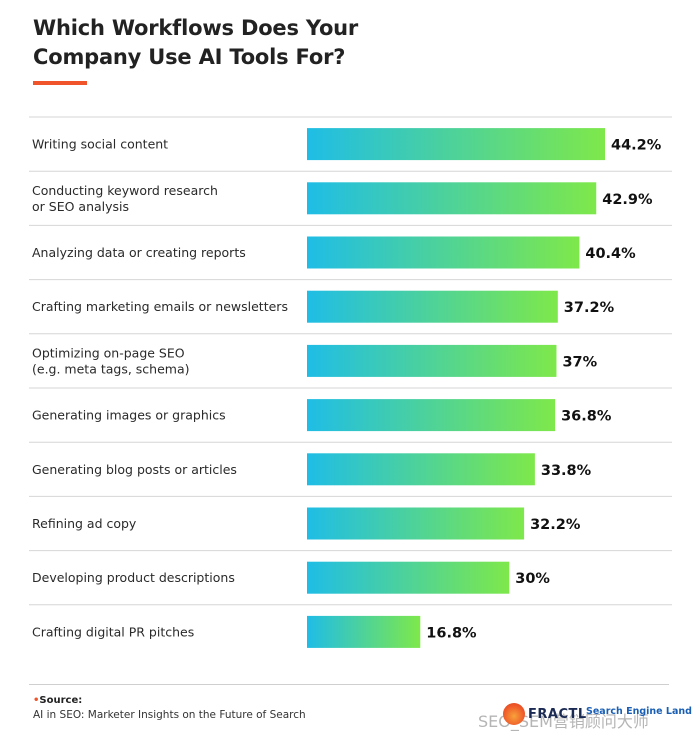  What do you see at coordinates (514, 714) in the screenshot?
I see `fractl-logo-icon` at bounding box center [514, 714].